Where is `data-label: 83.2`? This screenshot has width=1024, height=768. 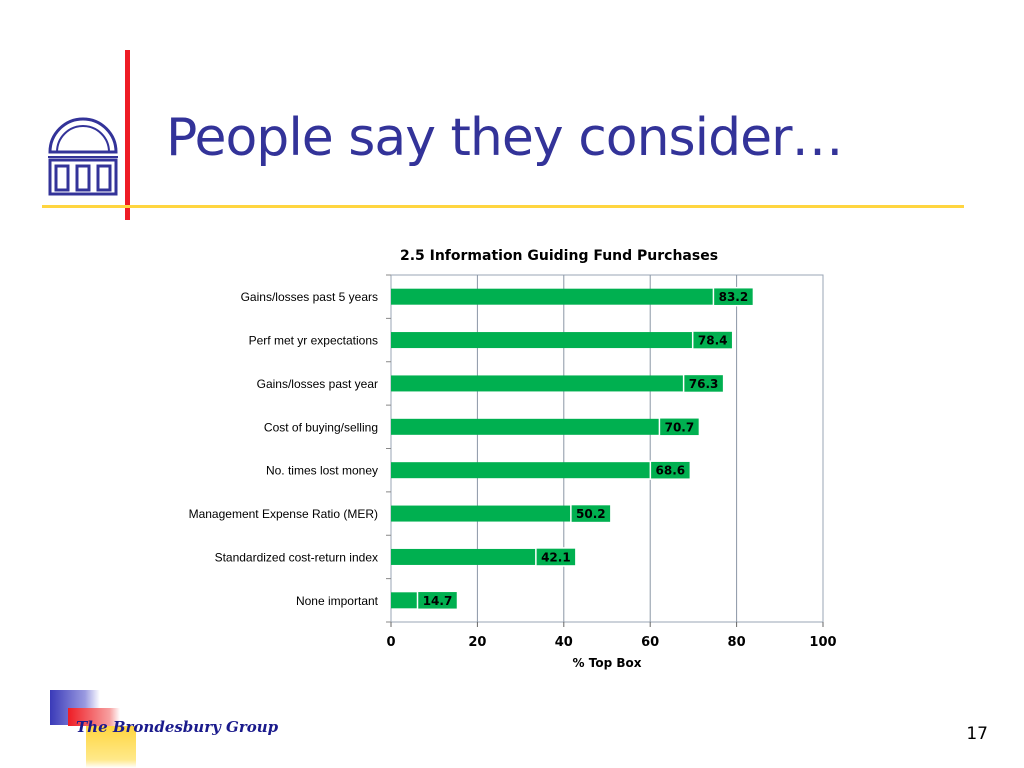
data-label: 83.2 is located at coordinates (734, 297).